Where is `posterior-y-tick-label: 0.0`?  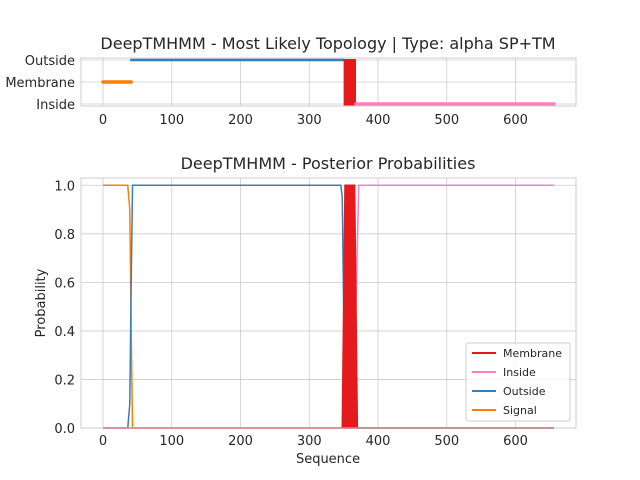 posterior-y-tick-label: 0.0 is located at coordinates (64, 429).